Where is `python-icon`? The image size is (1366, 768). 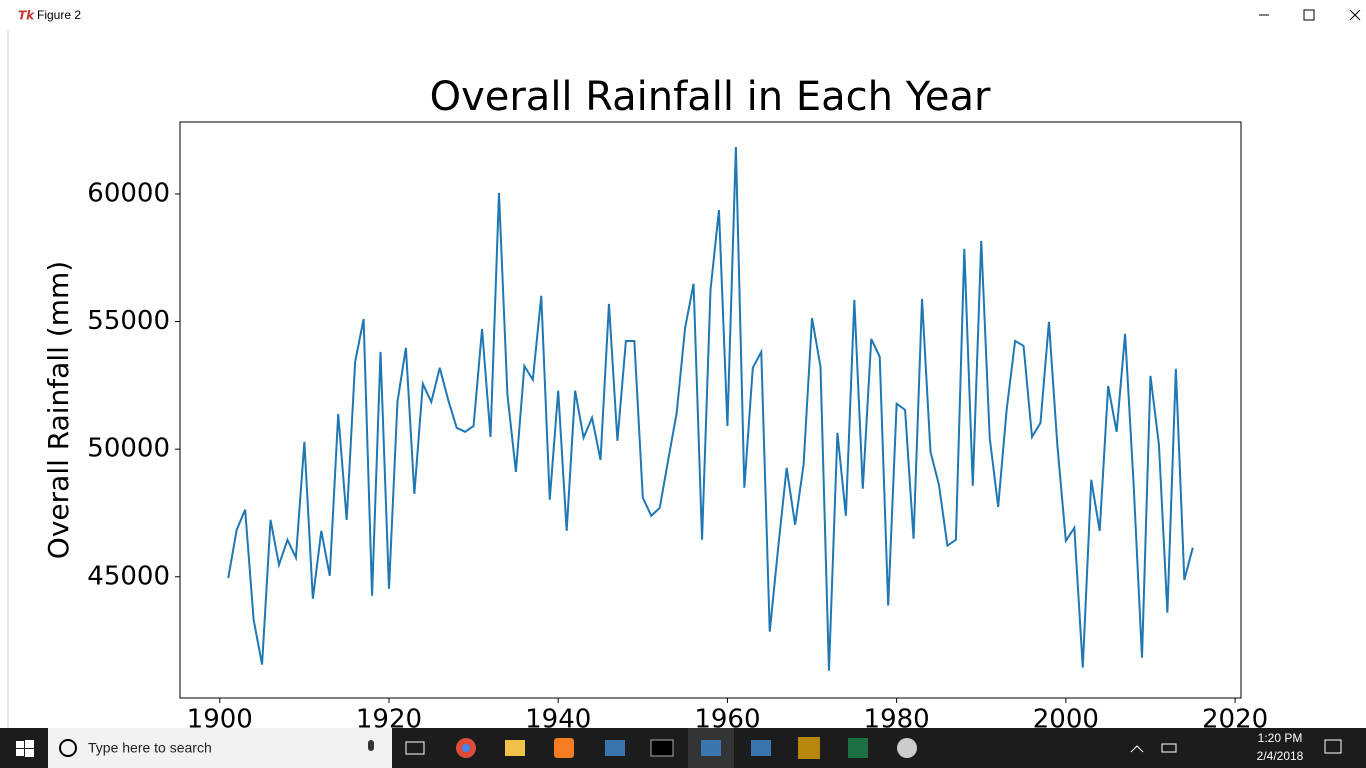
python-icon is located at coordinates (615, 748).